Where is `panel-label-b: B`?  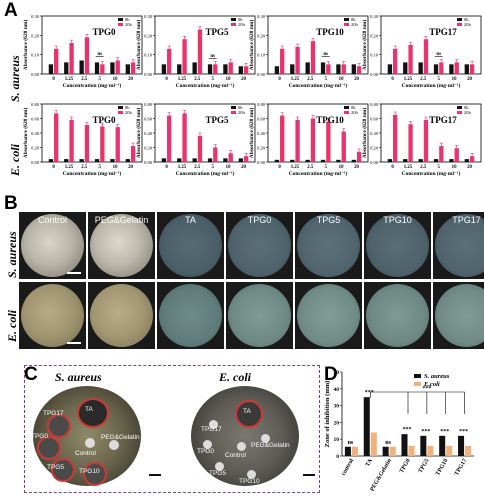 panel-label-b: B is located at coordinates (11, 203).